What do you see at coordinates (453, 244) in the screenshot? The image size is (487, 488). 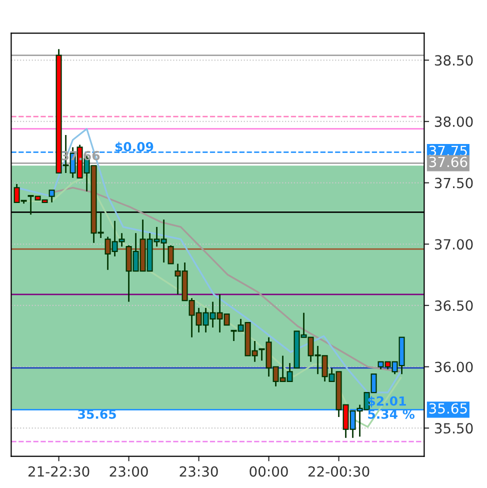 I see `y-tick-label: 37.00` at bounding box center [453, 244].